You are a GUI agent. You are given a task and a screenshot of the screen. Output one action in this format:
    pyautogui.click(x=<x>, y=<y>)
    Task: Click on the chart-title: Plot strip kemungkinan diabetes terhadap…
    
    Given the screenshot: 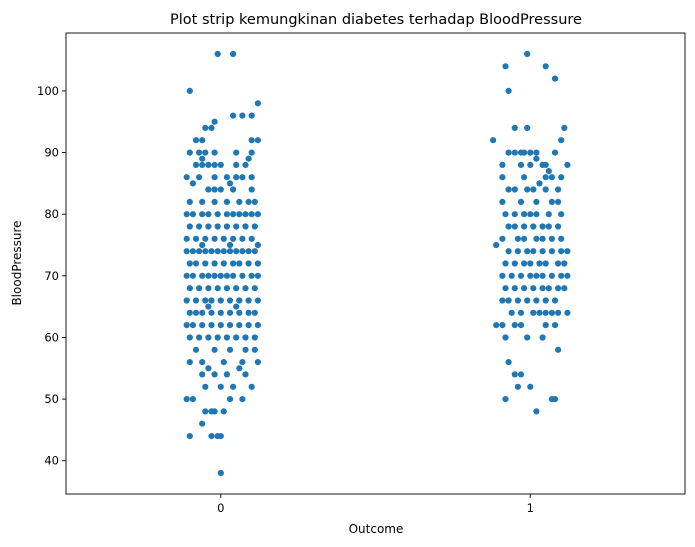 What is the action you would take?
    pyautogui.click(x=376, y=20)
    